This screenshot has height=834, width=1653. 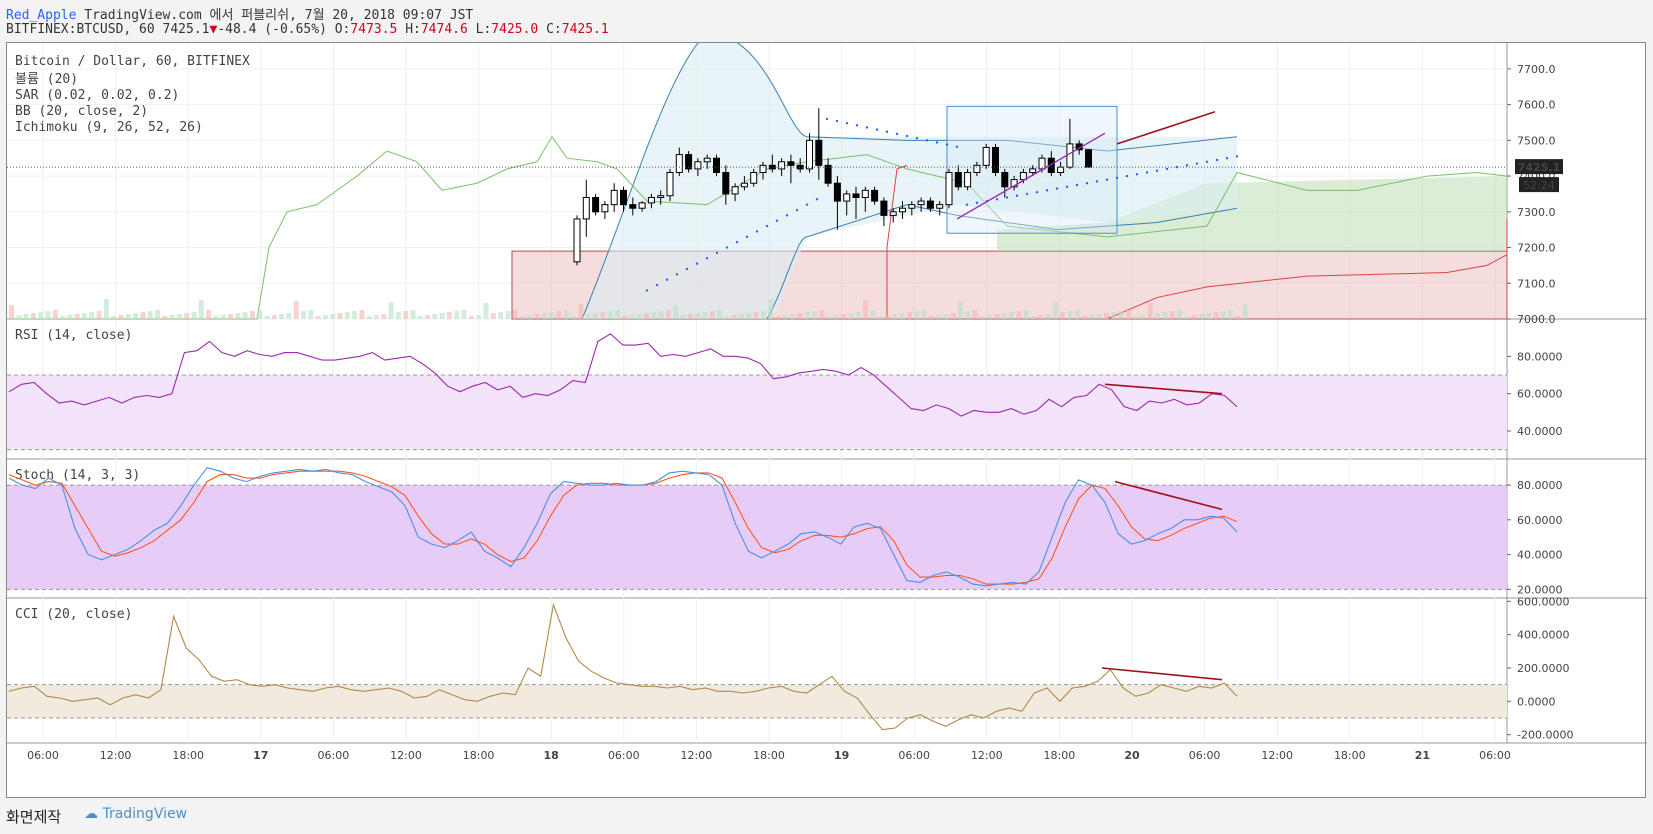 What do you see at coordinates (1539, 167) in the screenshot?
I see `last-price-label: 7425.1` at bounding box center [1539, 167].